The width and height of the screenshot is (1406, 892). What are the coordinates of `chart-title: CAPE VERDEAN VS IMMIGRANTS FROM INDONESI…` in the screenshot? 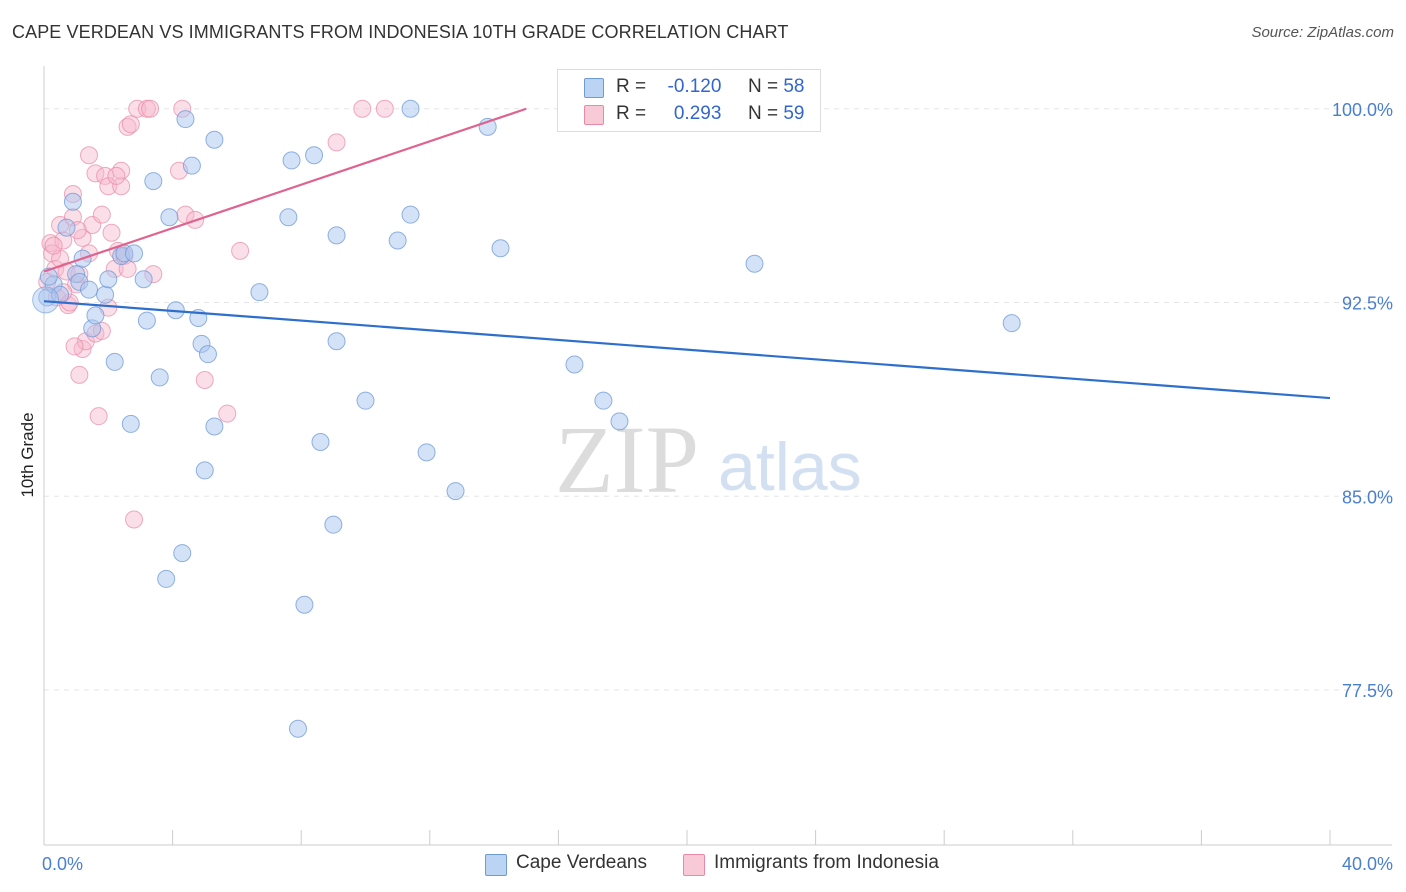 It's located at (400, 32).